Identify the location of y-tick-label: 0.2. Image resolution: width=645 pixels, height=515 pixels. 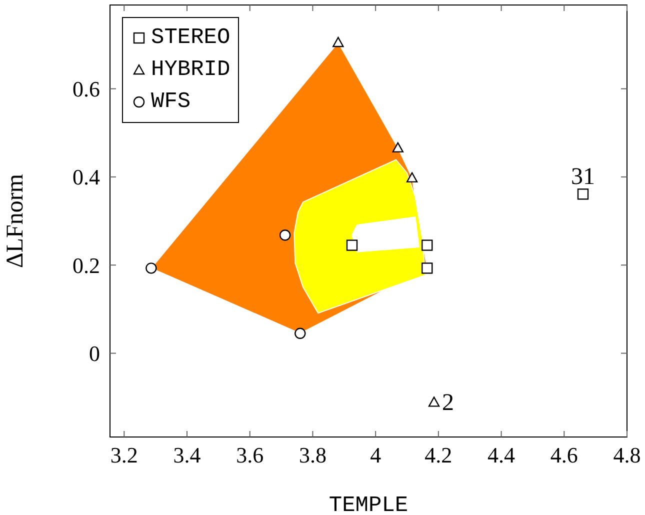
(86, 265).